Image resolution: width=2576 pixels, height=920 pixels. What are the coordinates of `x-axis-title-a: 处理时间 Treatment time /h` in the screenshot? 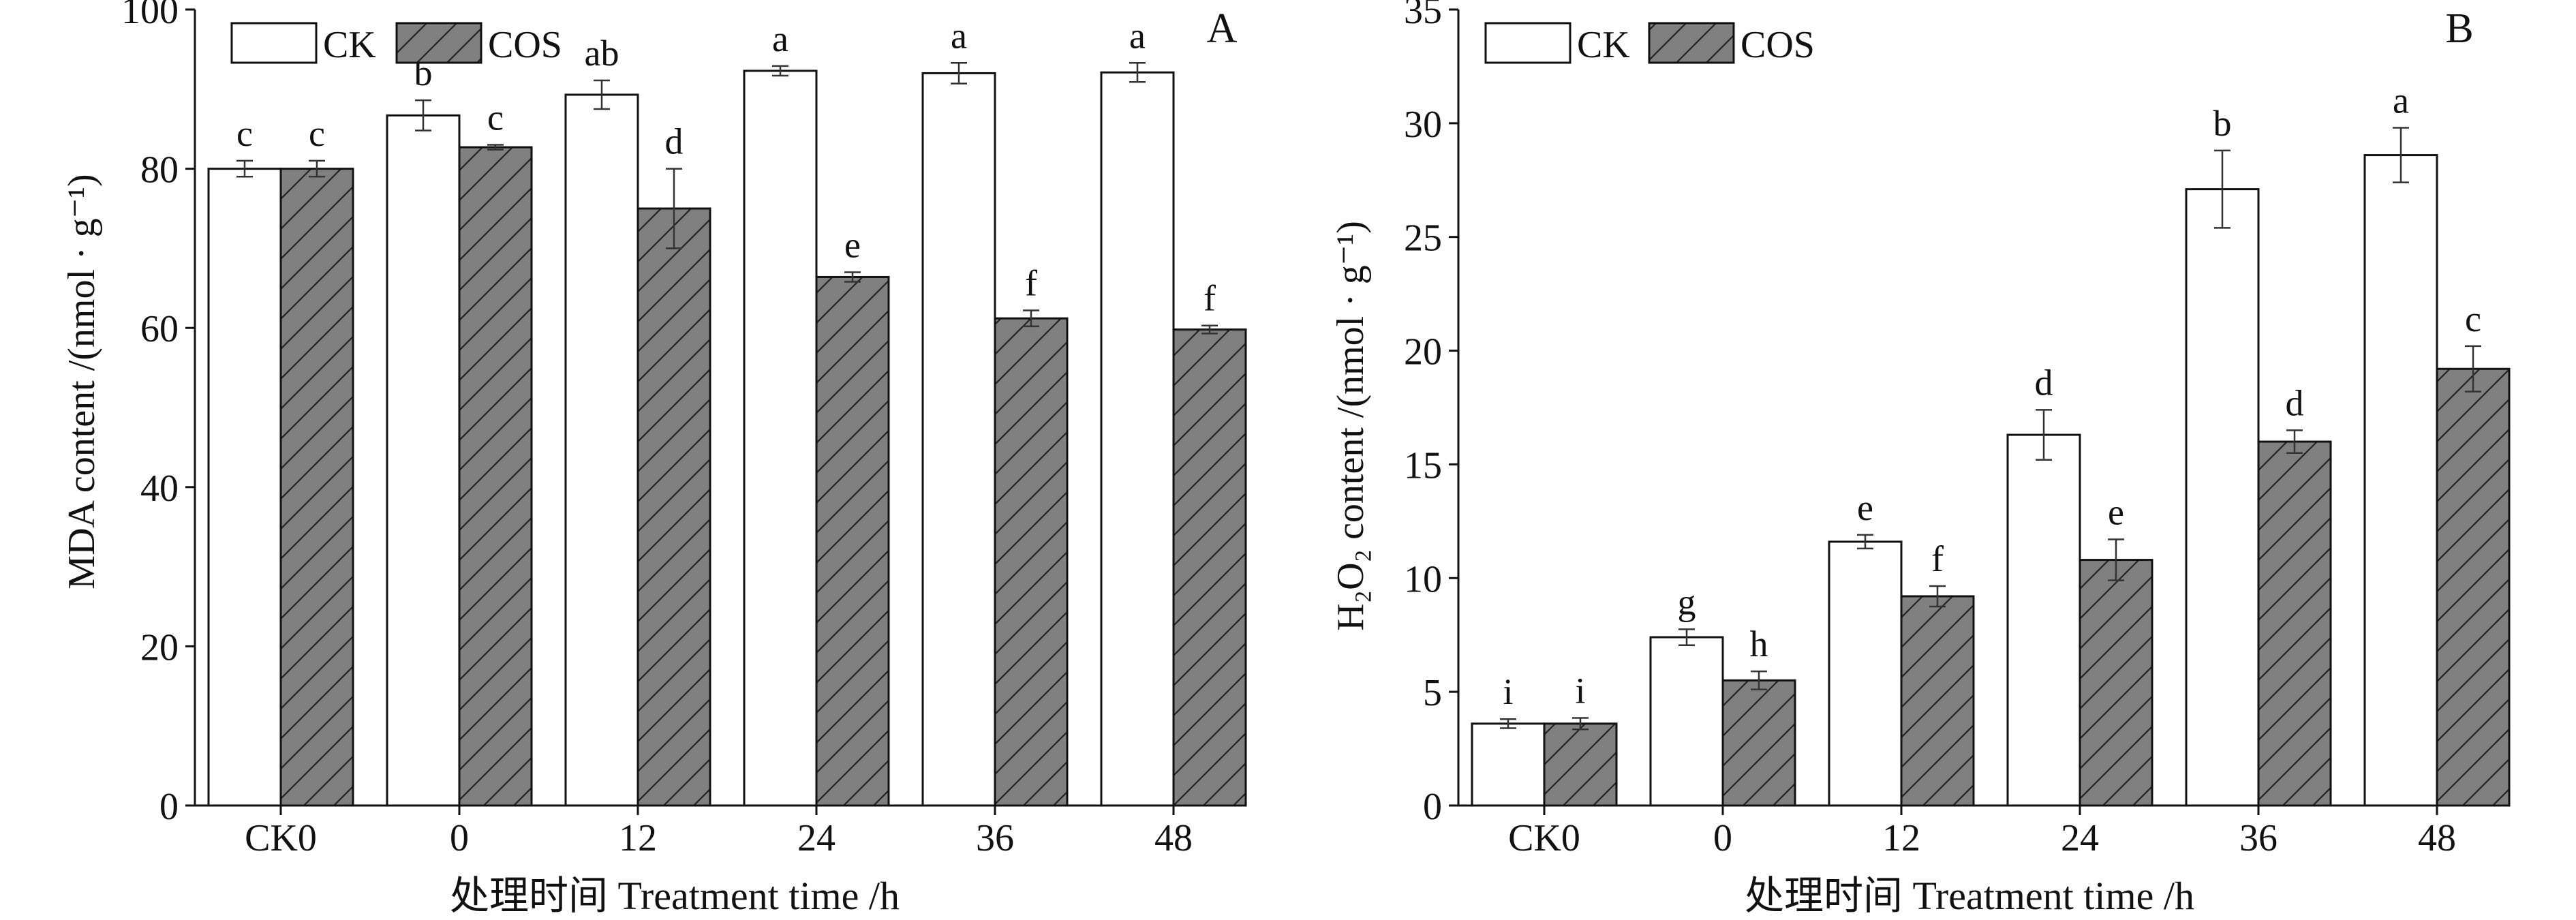 It's located at (675, 895).